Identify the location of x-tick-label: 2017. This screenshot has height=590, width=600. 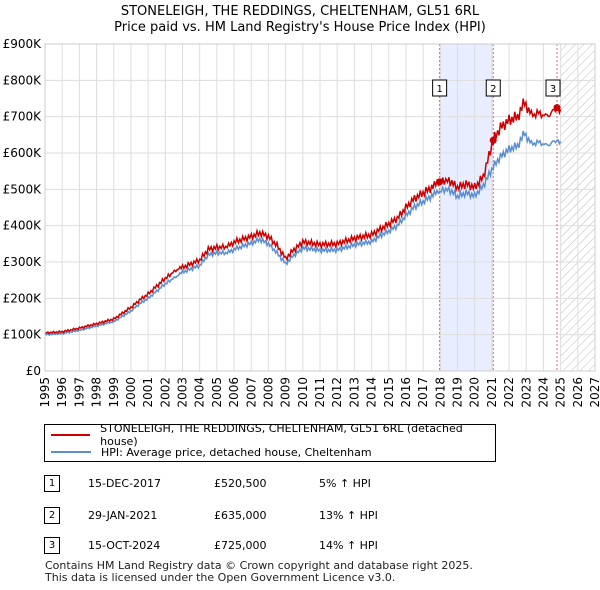
(423, 392).